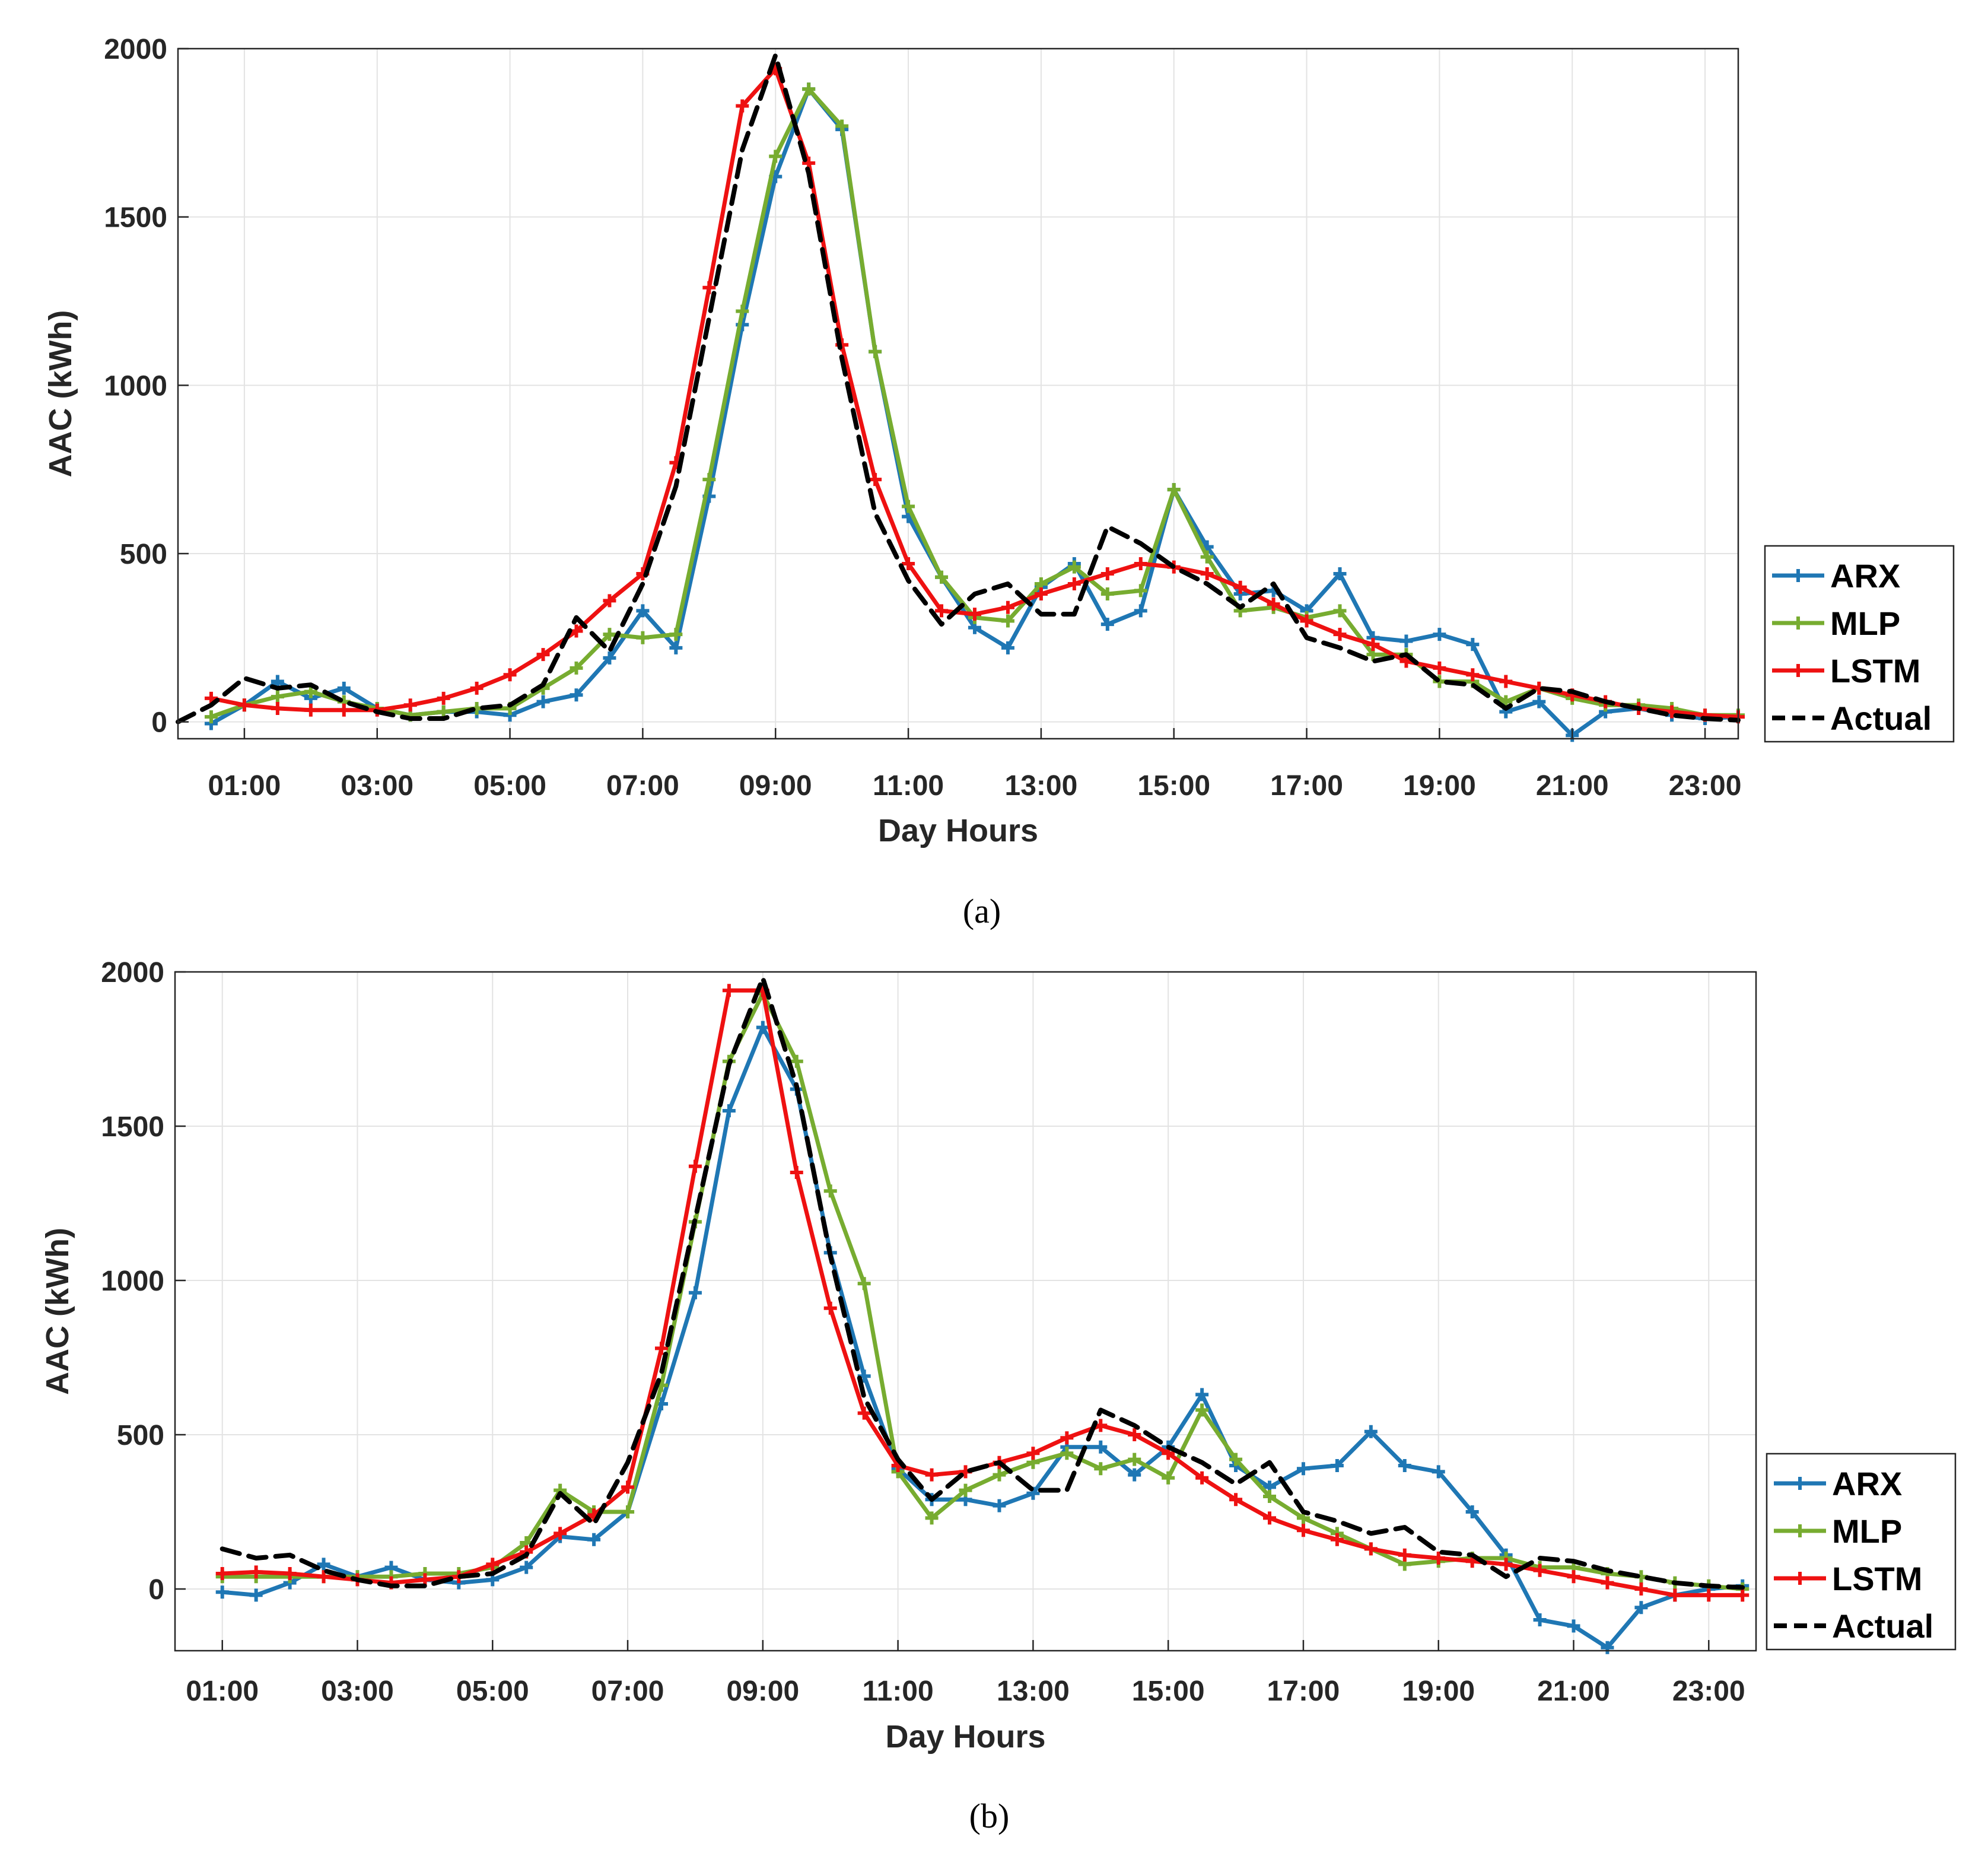  Describe the element at coordinates (1799, 670) in the screenshot. I see `legend-marker-lstm` at that location.